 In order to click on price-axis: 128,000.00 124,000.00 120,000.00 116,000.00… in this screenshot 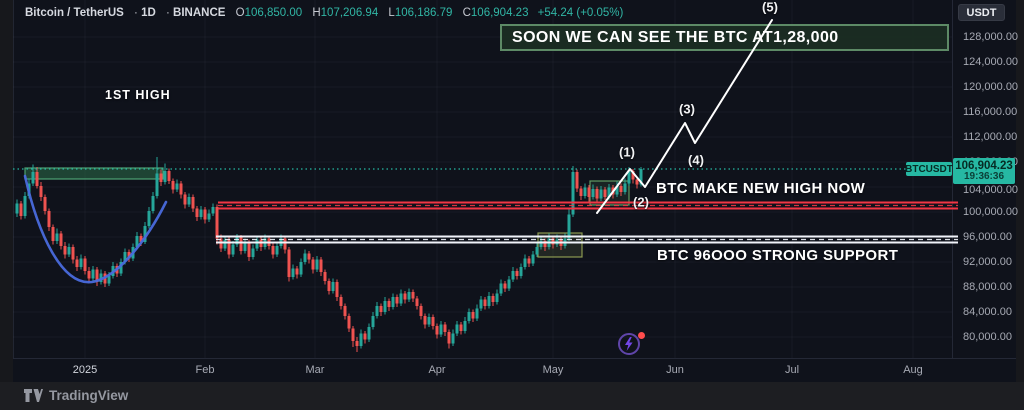, I will do `click(985, 179)`.